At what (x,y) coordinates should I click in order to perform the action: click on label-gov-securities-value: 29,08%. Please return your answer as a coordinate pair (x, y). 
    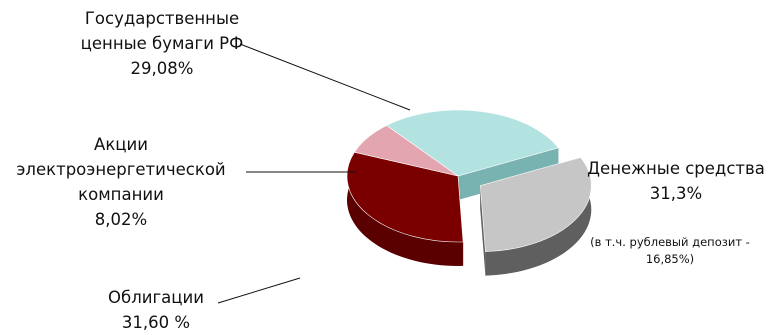
    Looking at the image, I should click on (162, 68).